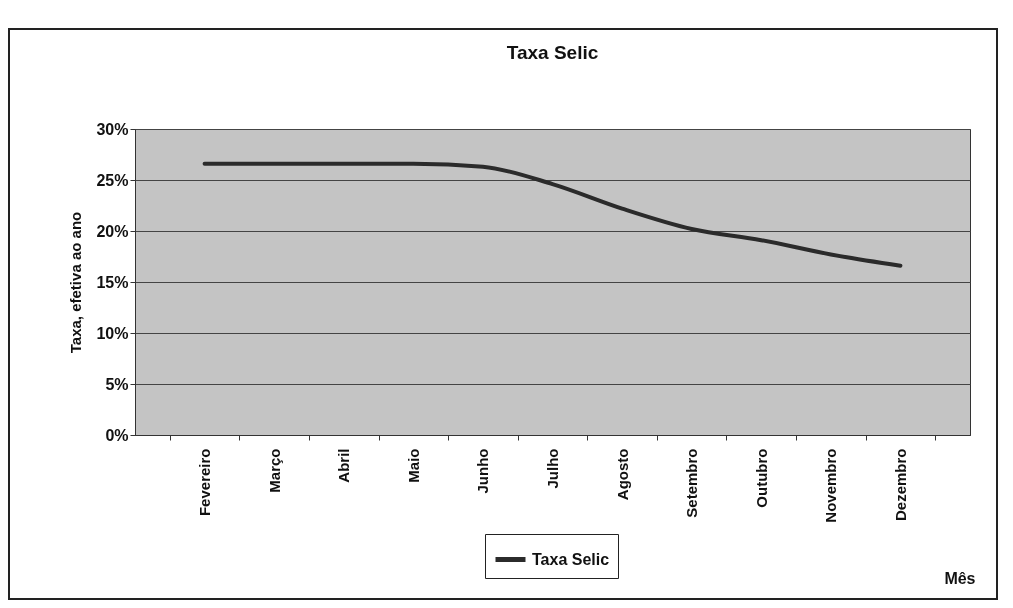 Image resolution: width=1013 pixels, height=608 pixels. Describe the element at coordinates (274, 470) in the screenshot. I see `x-tick-label: Março` at that location.